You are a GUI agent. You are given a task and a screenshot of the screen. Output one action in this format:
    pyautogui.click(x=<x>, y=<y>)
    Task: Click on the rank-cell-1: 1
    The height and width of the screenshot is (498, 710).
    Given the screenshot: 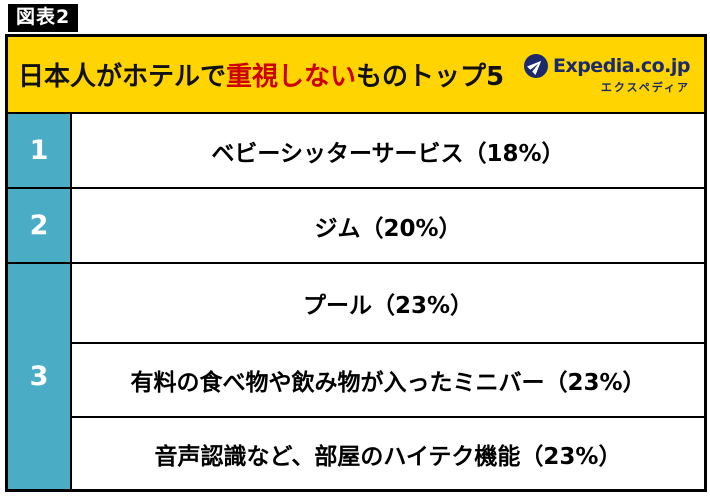 What is the action you would take?
    pyautogui.click(x=39, y=150)
    